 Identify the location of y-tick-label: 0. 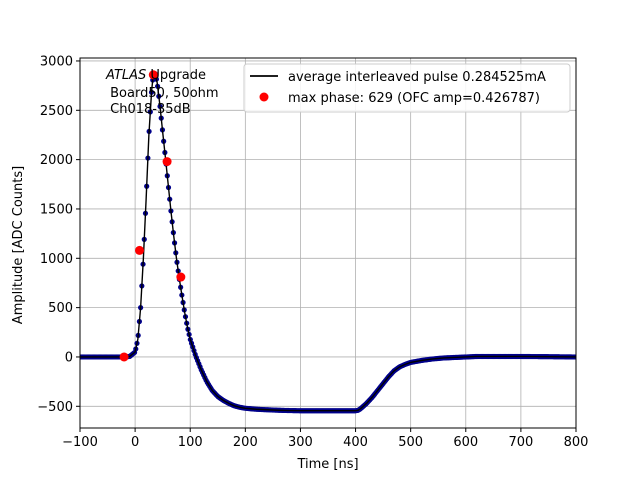
(69, 357).